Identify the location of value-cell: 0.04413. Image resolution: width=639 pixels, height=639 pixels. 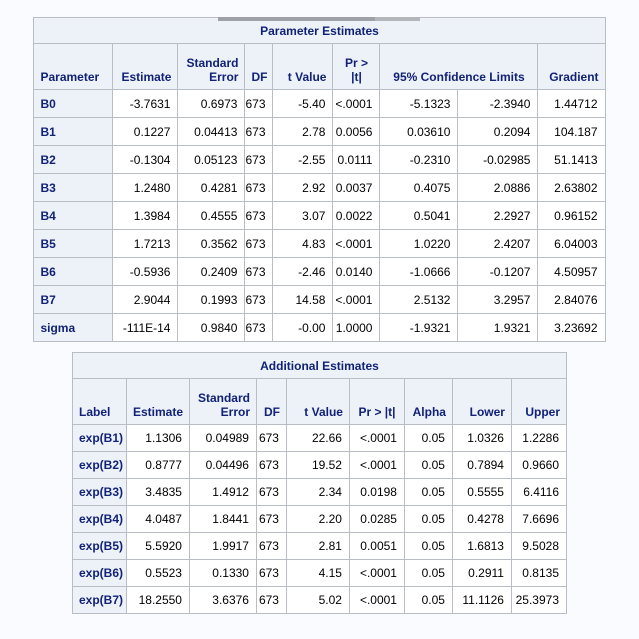
(211, 131).